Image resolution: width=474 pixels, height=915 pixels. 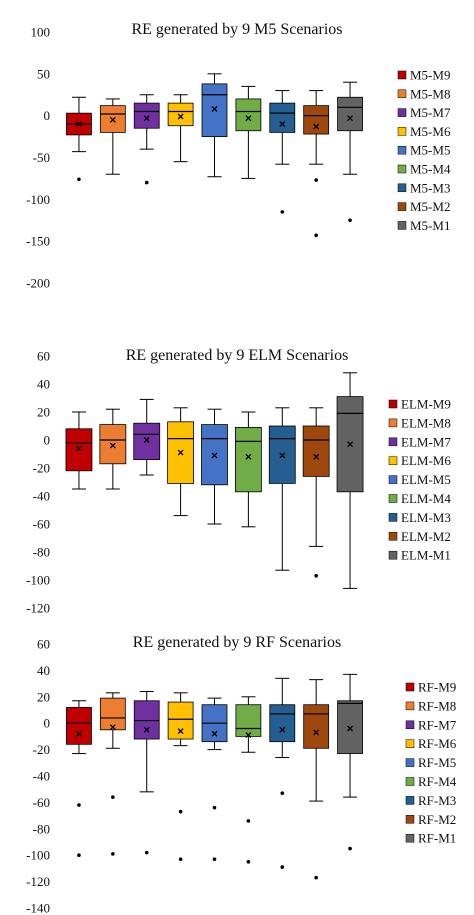 I want to click on legend-label: ELM-M5, so click(x=426, y=479).